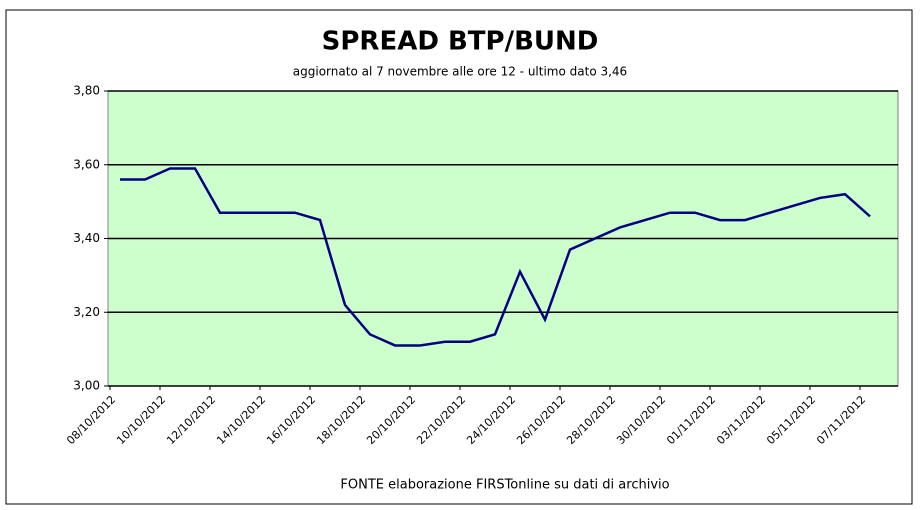  I want to click on y-tick-label: 3,60, so click(86, 164).